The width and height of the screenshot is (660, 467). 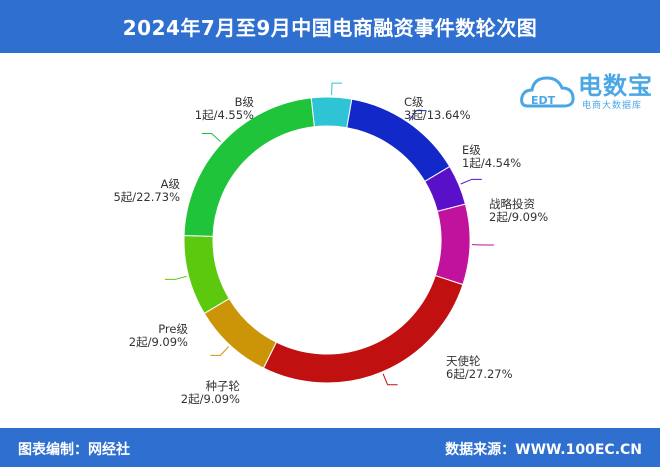 I want to click on footer-source: 数据来源：WWW.100EC.CN, so click(x=543, y=450).